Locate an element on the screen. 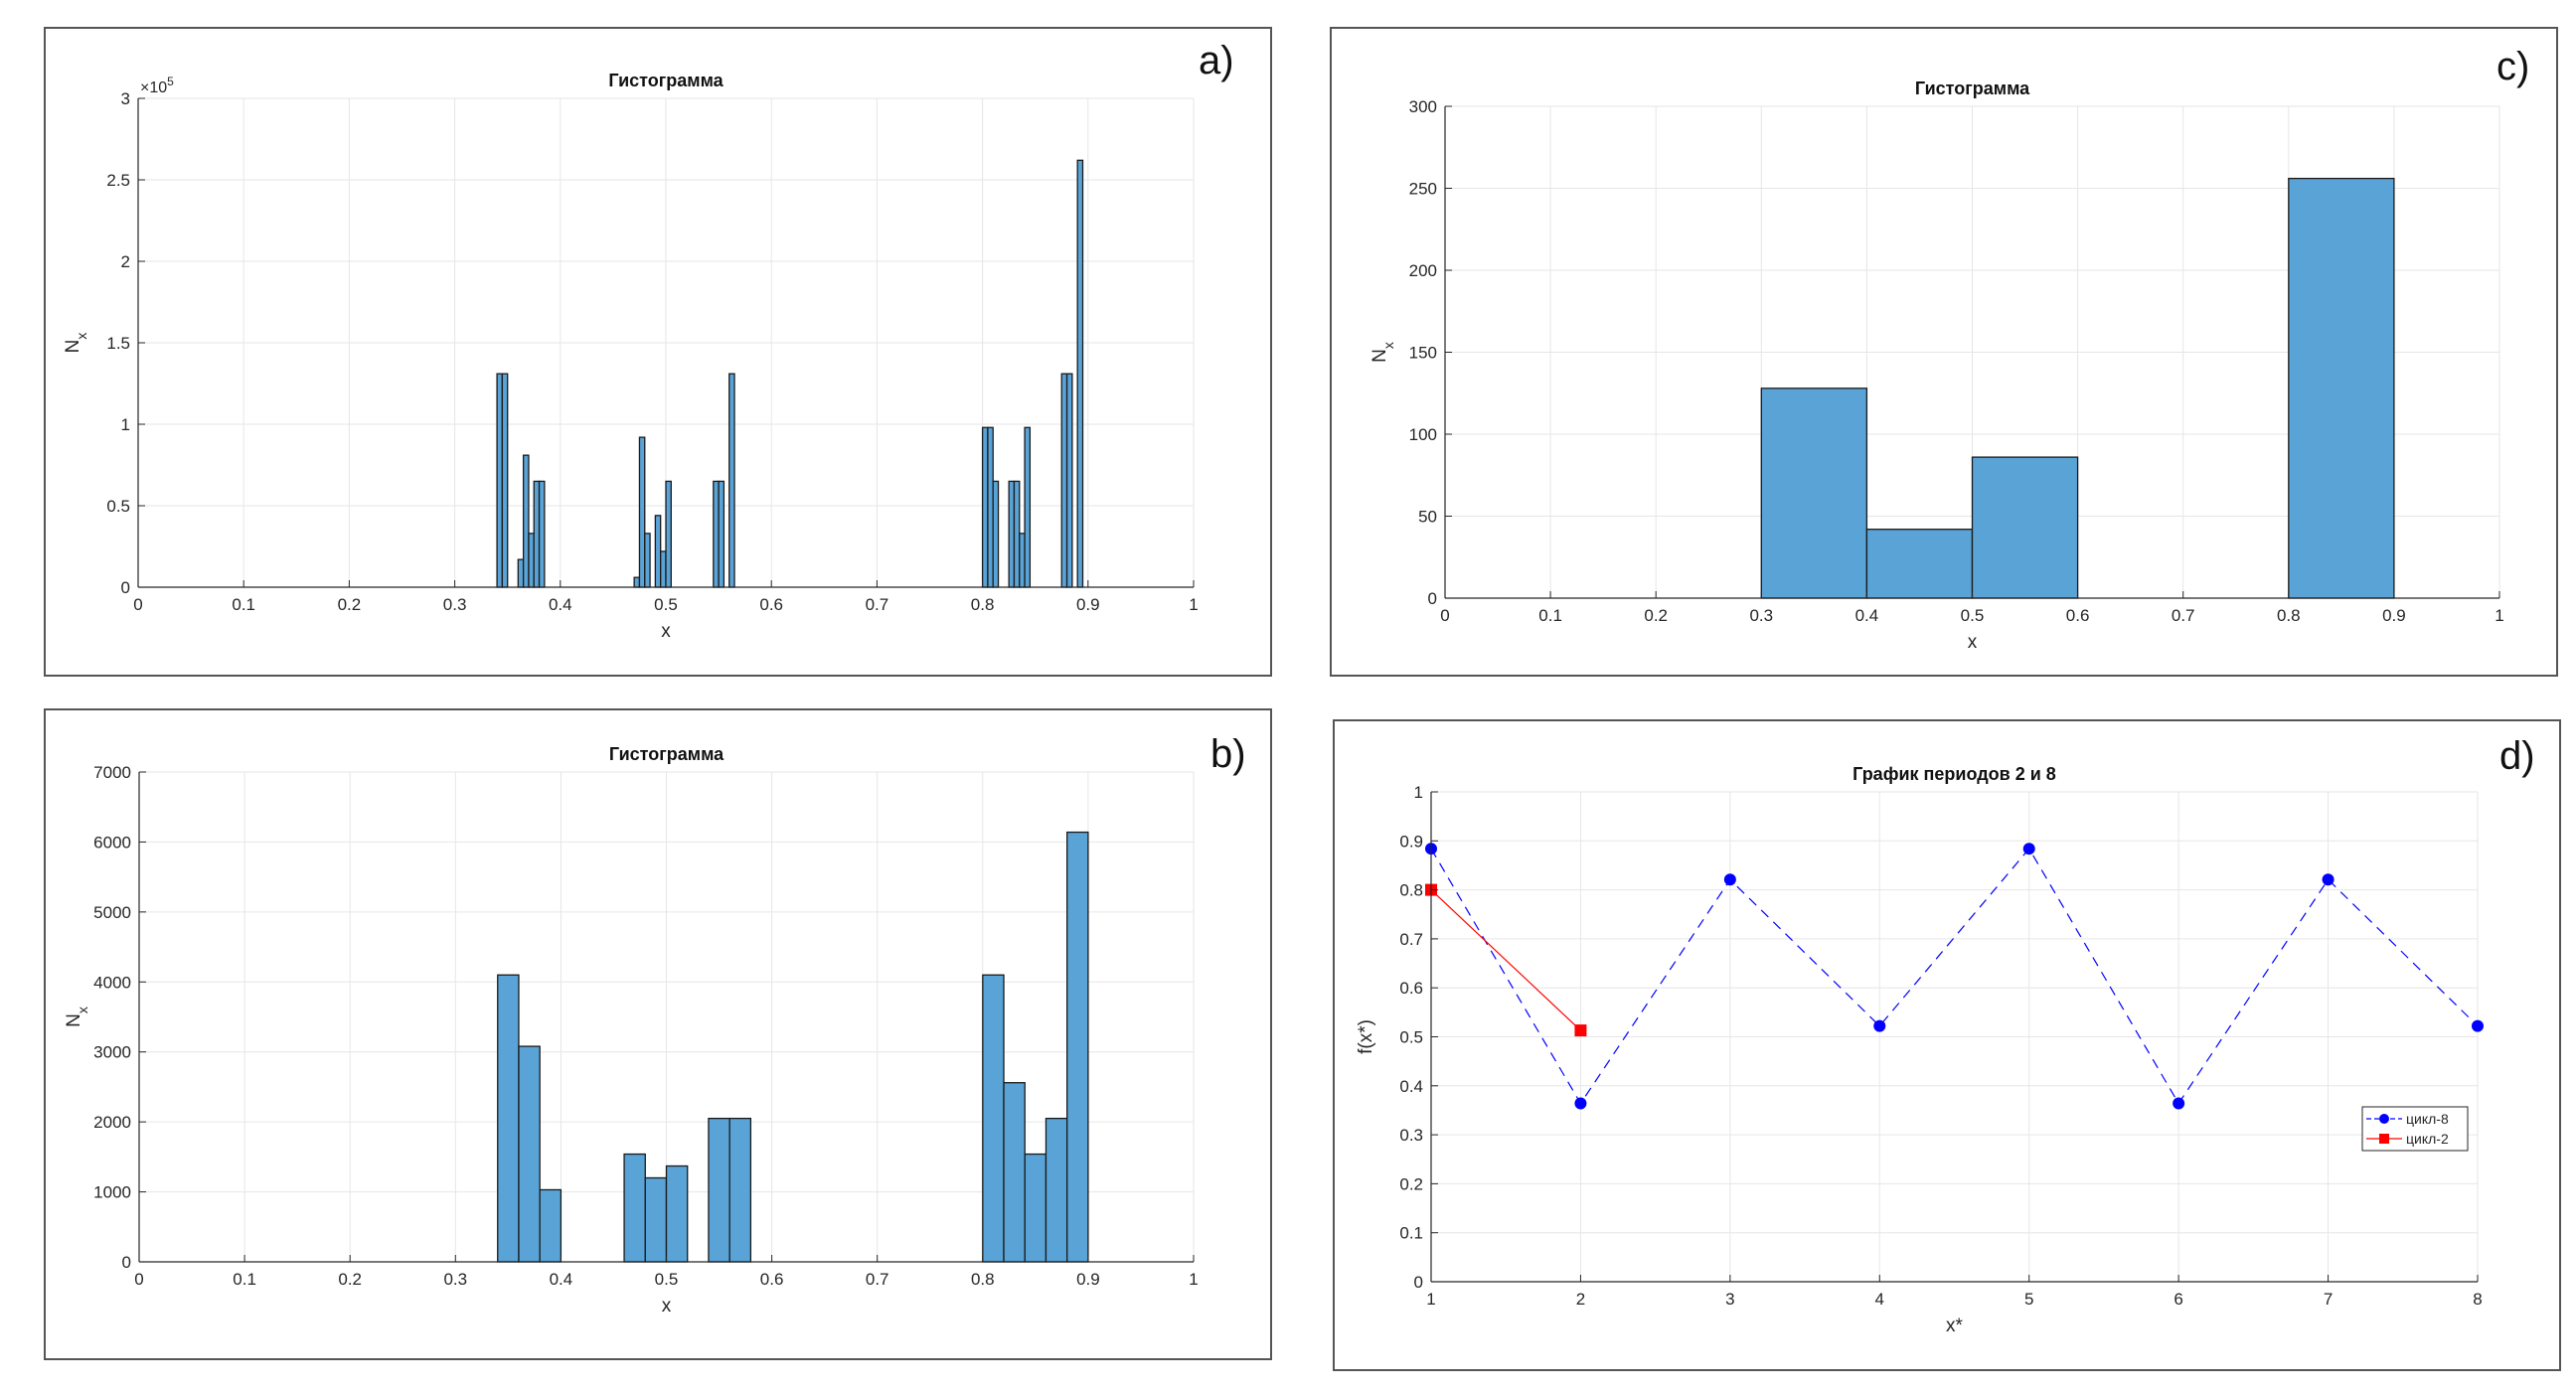 The height and width of the screenshot is (1394, 2576). y-tick-label: 2 is located at coordinates (125, 261).